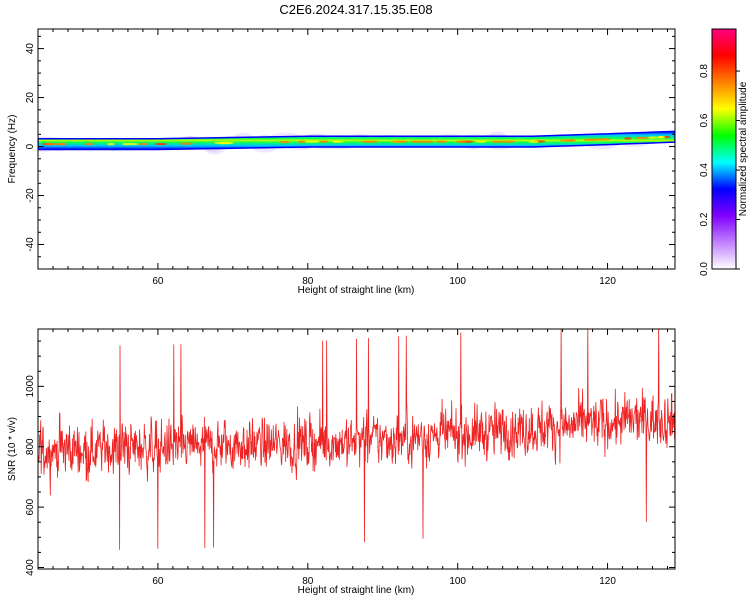 The image size is (750, 600). Describe the element at coordinates (743, 148) in the screenshot. I see `colorbar-label: Normalized spectral amplitude` at that location.